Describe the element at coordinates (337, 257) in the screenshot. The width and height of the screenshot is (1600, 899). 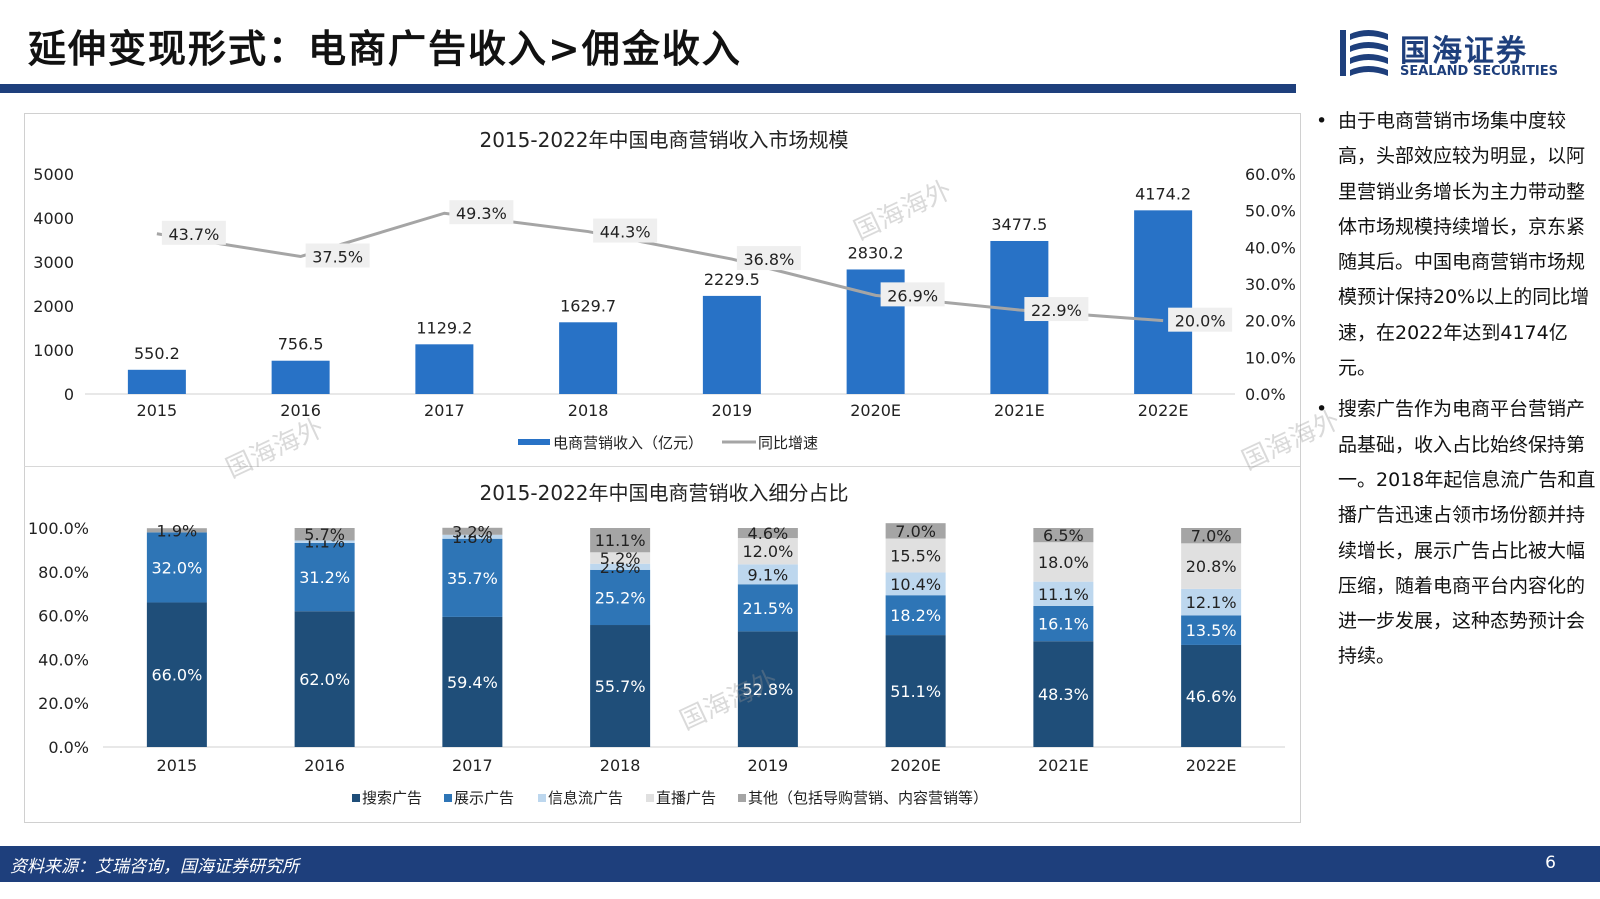
I see `growth-label: 37.5%` at that location.